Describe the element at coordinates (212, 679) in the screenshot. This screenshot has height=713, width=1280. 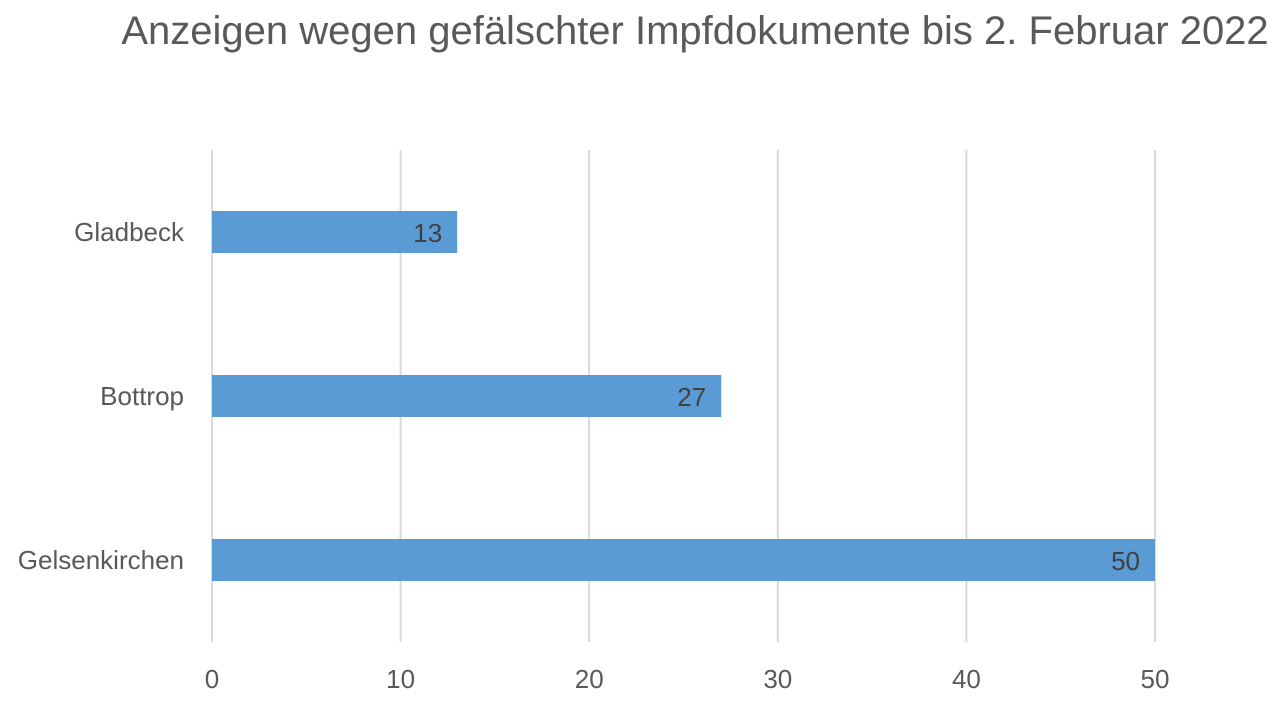
I see `x-tick-label: 0` at that location.